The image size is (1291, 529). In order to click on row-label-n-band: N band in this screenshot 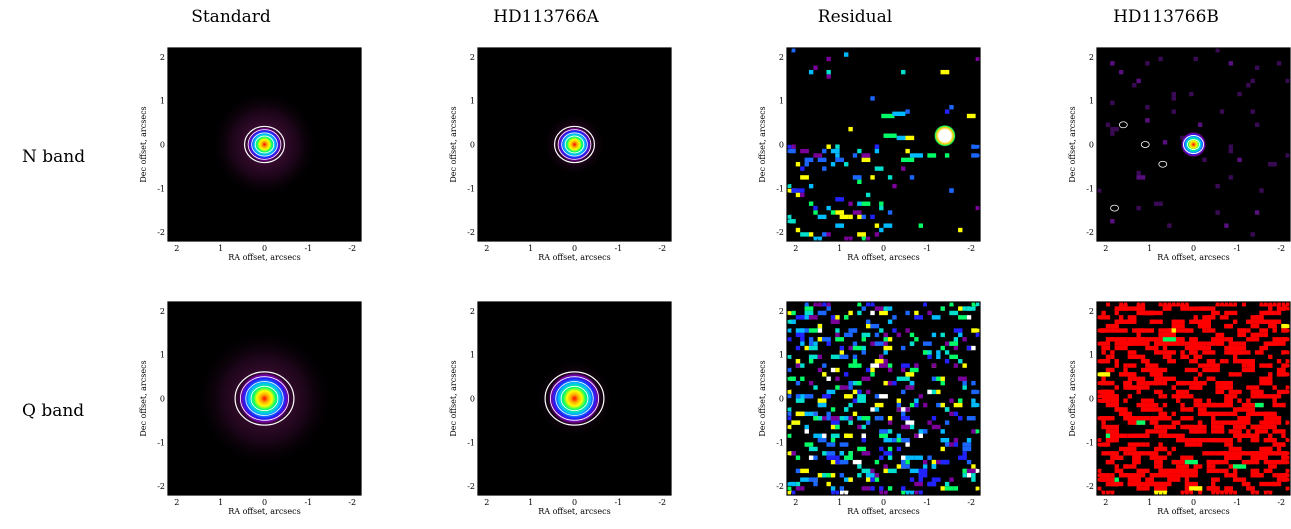, I will do `click(53, 157)`.